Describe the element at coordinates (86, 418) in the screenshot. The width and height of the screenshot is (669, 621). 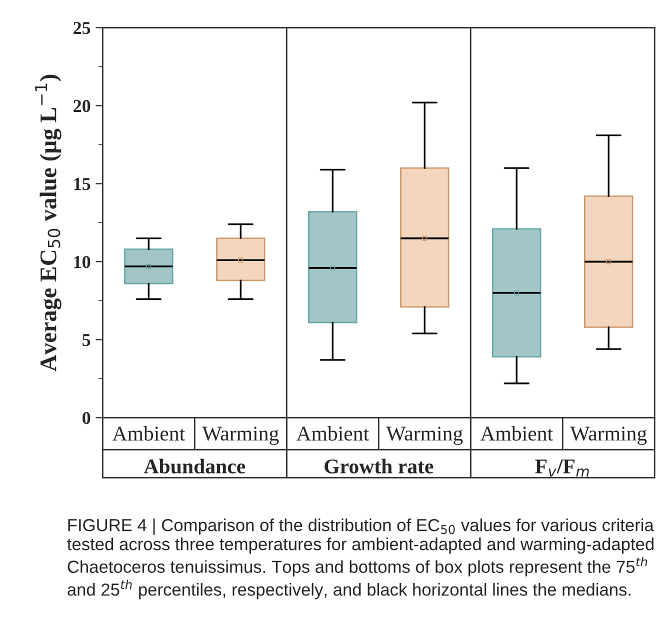
I see `y-tick-label: 0` at that location.